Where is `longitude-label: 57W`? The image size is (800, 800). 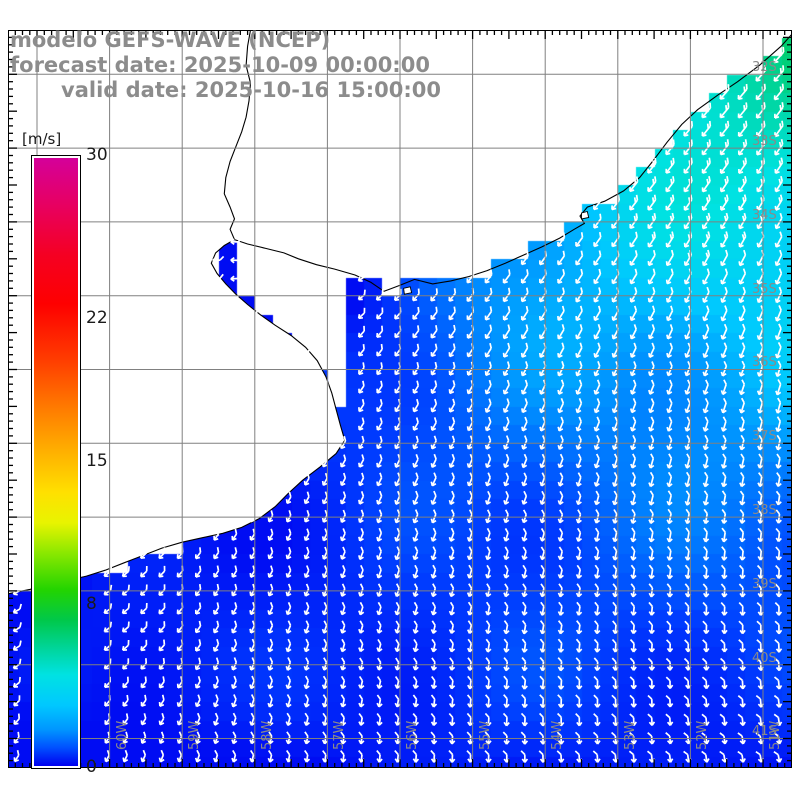 longitude-label: 57W is located at coordinates (340, 735).